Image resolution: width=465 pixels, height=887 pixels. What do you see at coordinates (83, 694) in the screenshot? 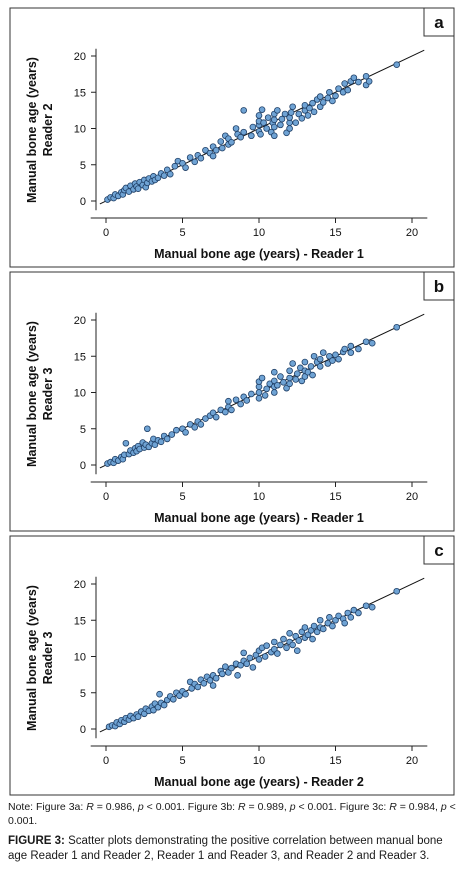
I see `y-tick-label: 5` at bounding box center [83, 694].